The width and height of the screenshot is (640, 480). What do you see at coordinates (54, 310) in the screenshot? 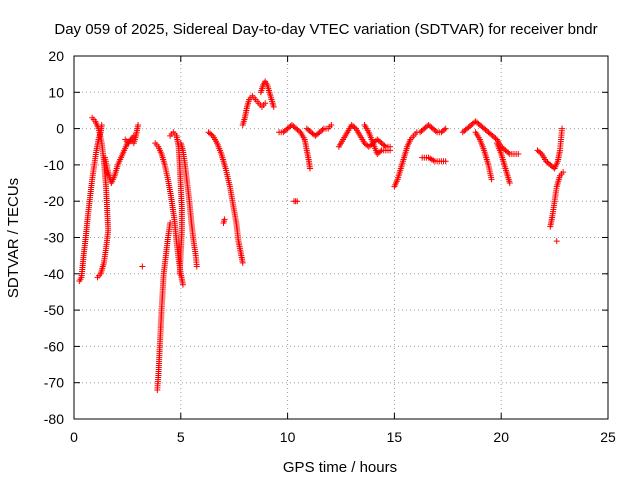
I see `y-tick-label: -50` at bounding box center [54, 310].